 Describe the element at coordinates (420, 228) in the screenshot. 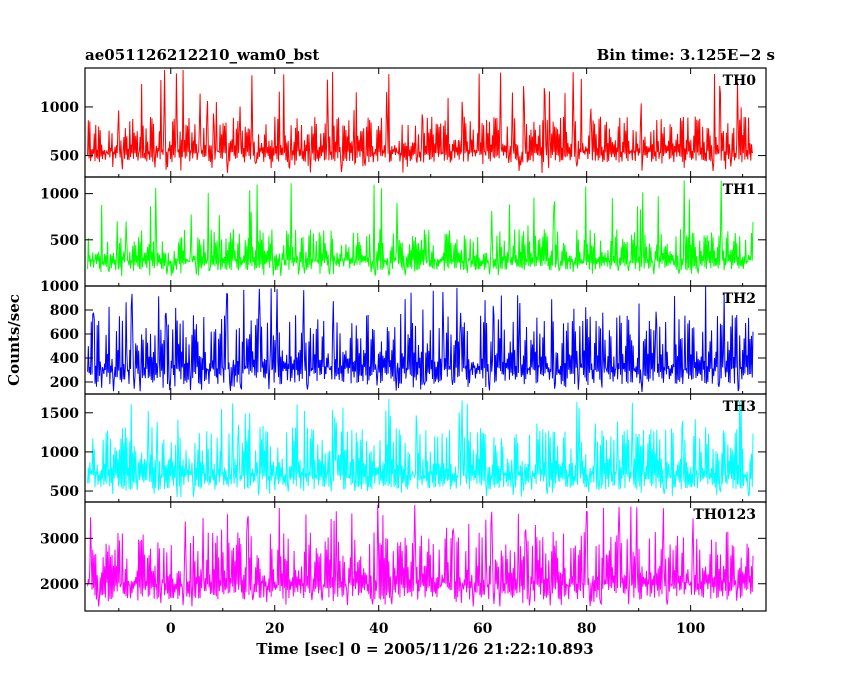

I see `series-line-th1` at that location.